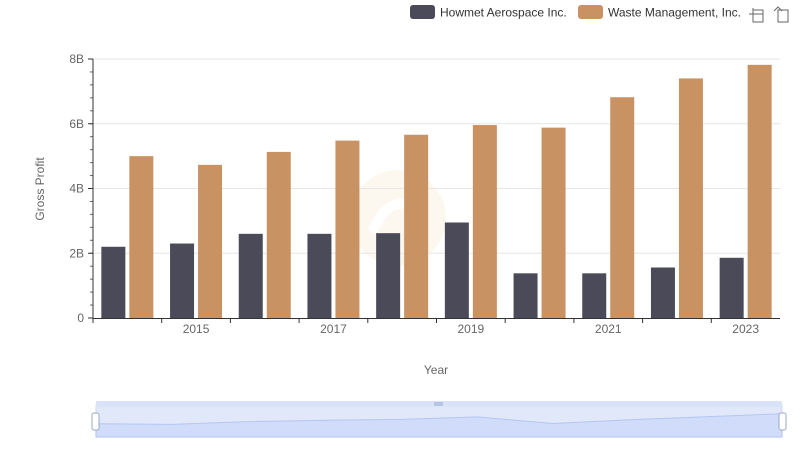 The image size is (800, 461). I want to click on bar-howmet-2018, so click(388, 275).